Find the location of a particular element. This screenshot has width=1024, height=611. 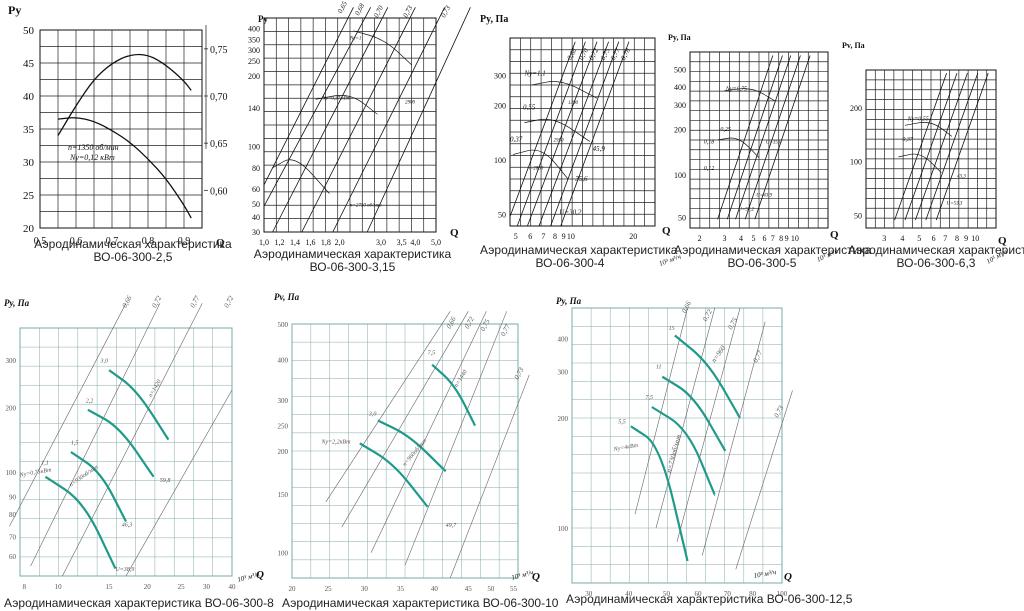

x-tick-label: 100 is located at coordinates (782, 594).